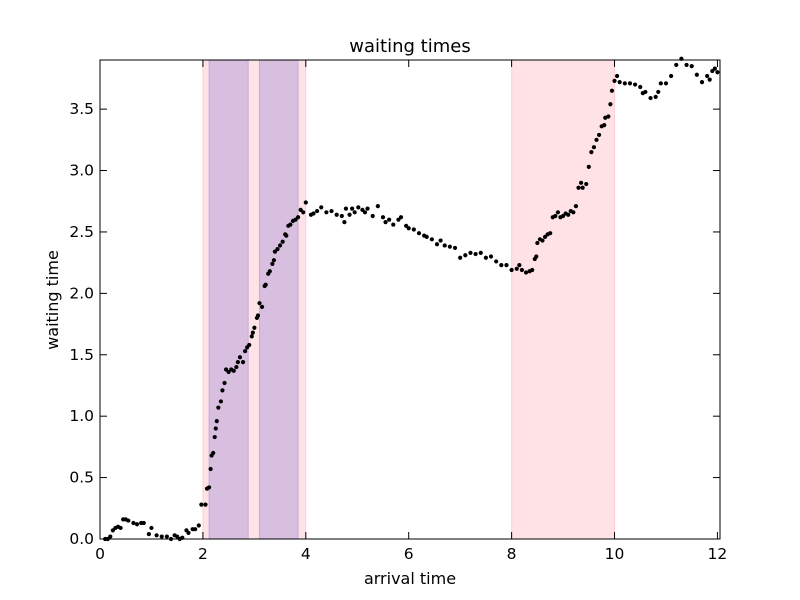 The image size is (800, 600). What do you see at coordinates (81, 355) in the screenshot?
I see `y-tick-label: 1.5` at bounding box center [81, 355].